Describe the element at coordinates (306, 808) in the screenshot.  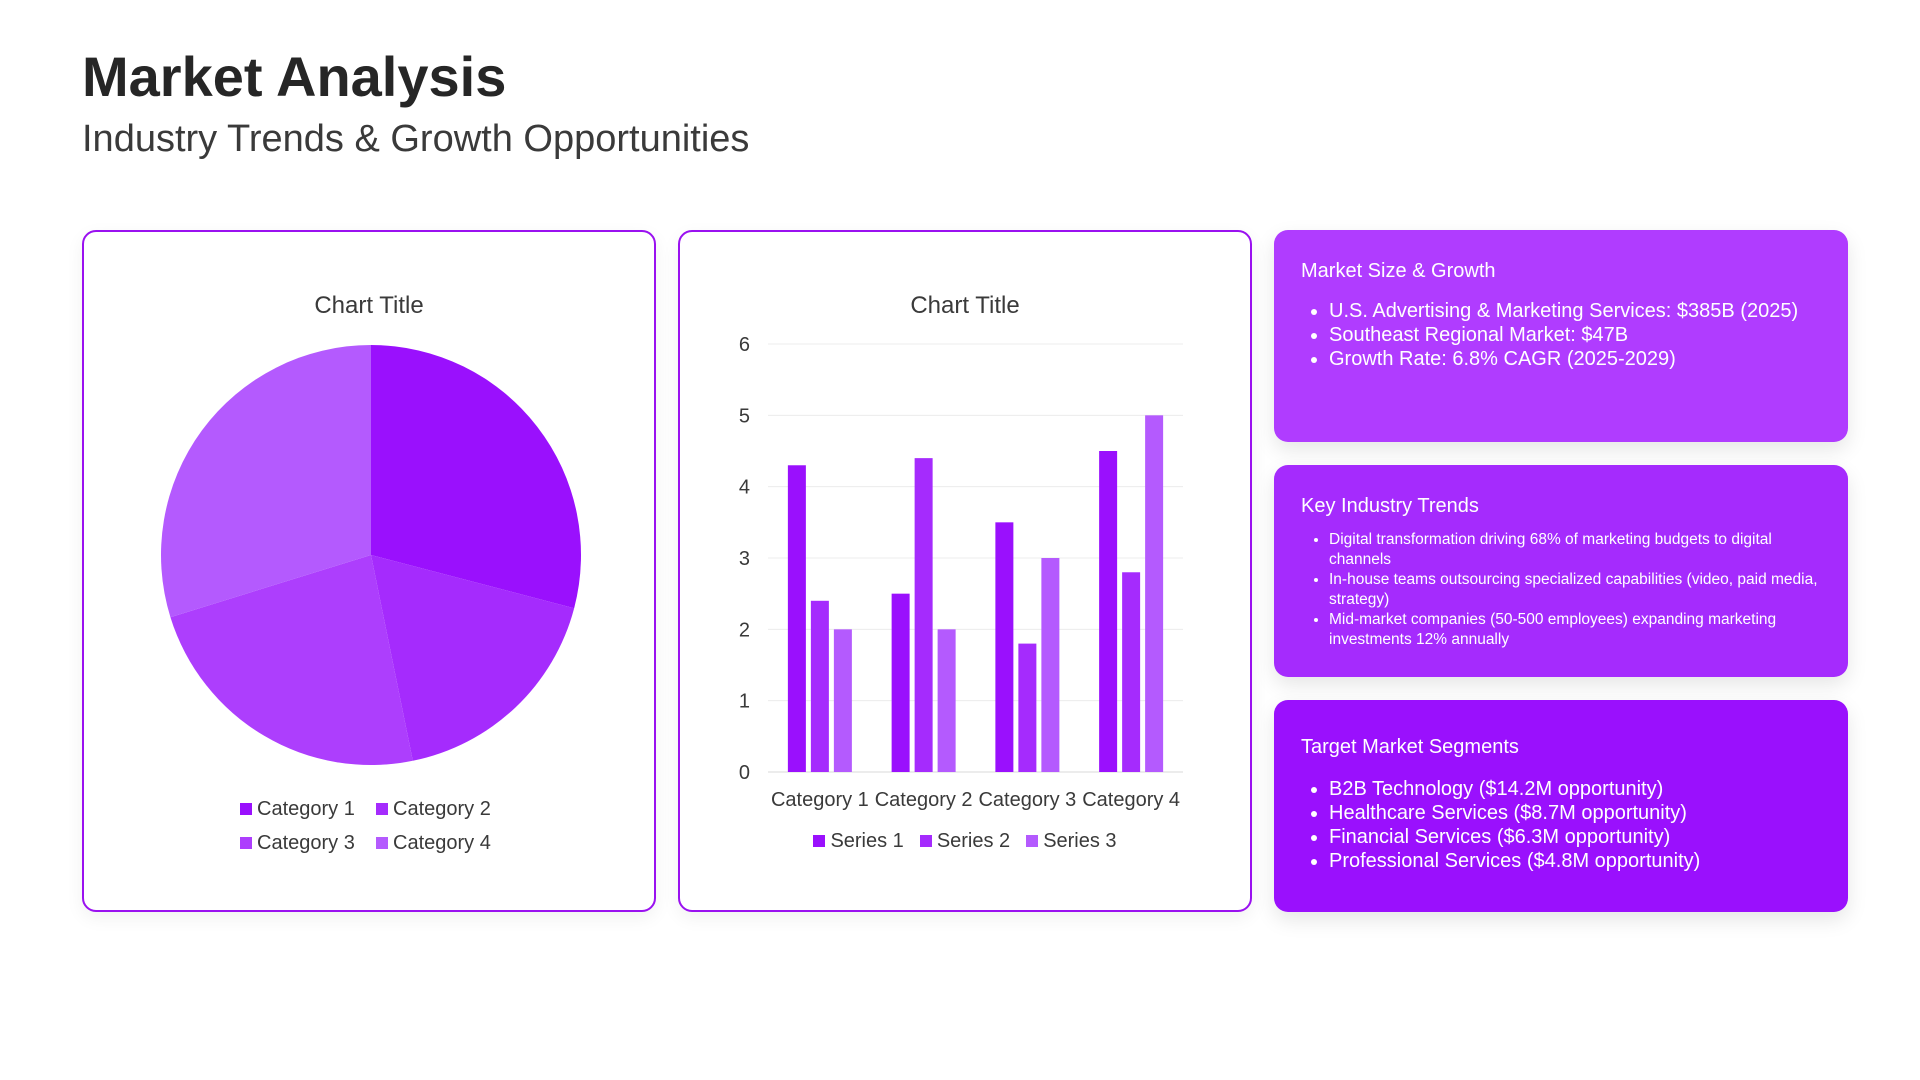
I see `legend-label: Category 1` at that location.